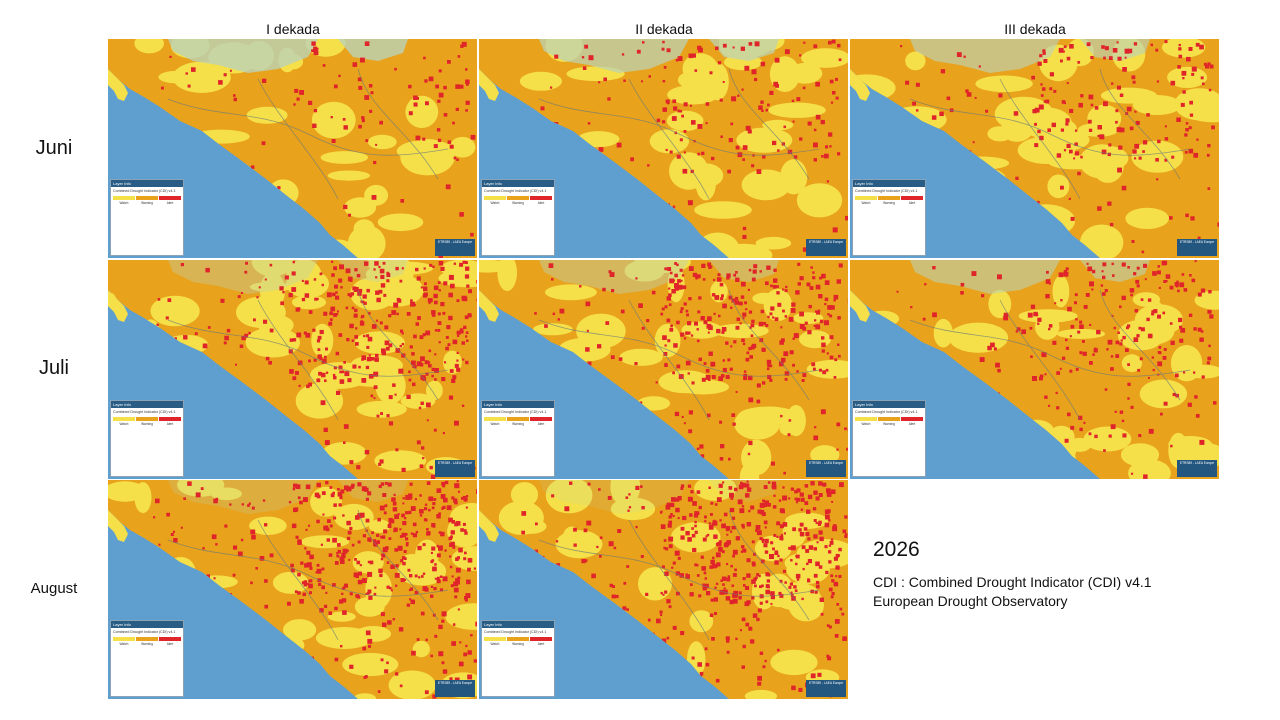  I want to click on attribution-line: ETRS89 - LAEA Europe, so click(455, 242).